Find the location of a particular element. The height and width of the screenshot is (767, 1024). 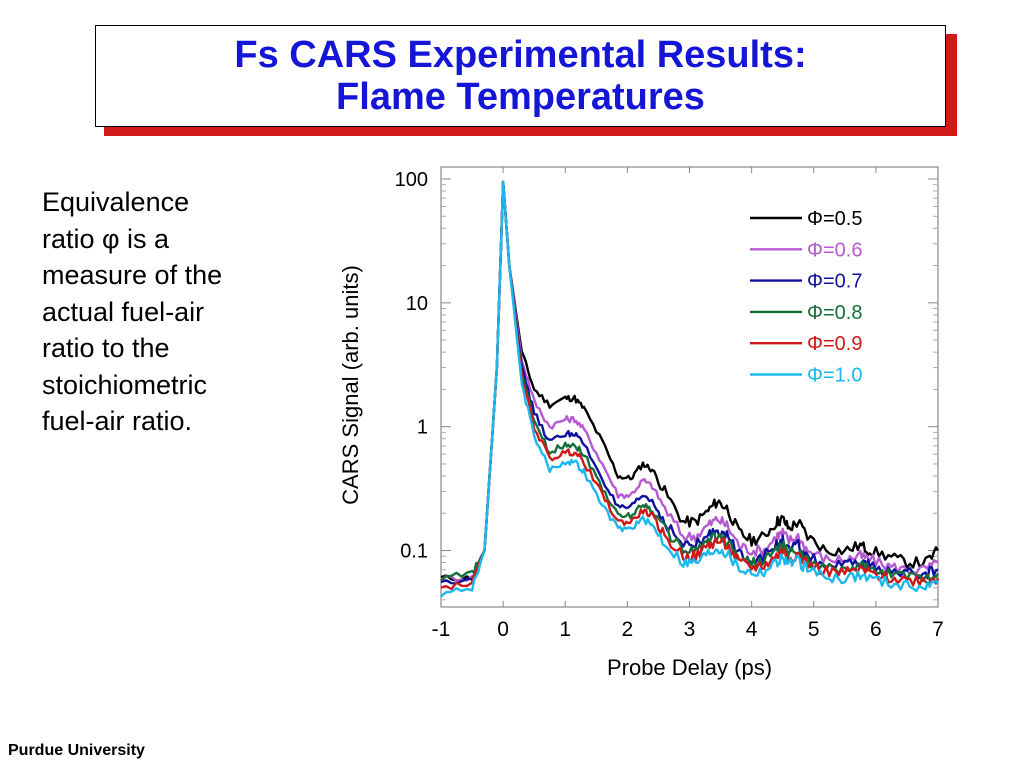

legend-label-3: Φ=0.7 is located at coordinates (834, 282).